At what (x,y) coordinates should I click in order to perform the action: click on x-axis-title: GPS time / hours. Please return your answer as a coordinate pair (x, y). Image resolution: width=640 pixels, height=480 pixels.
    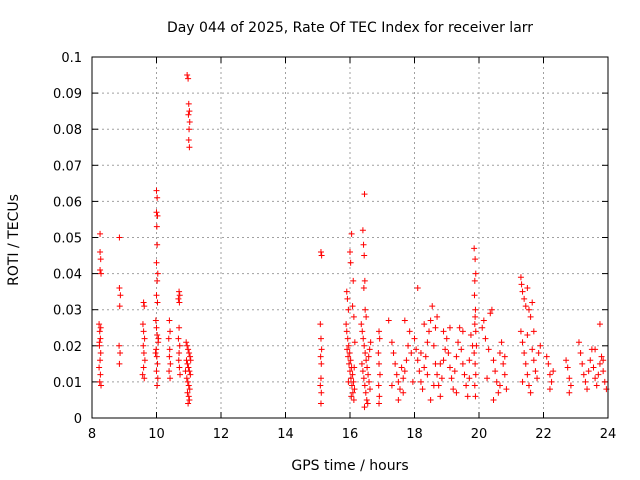
    Looking at the image, I should click on (349, 466).